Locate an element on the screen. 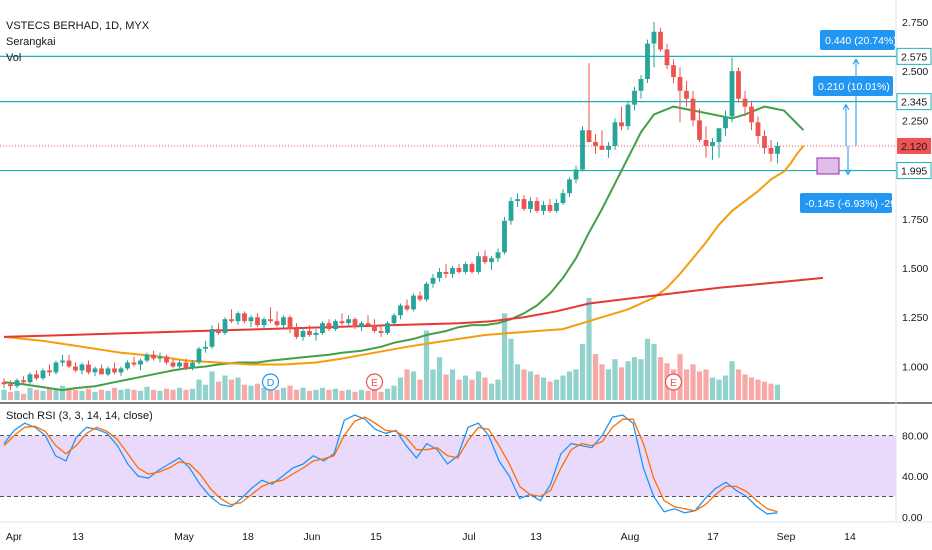 The width and height of the screenshot is (932, 550). price-level-tag: 2.345 is located at coordinates (914, 102).